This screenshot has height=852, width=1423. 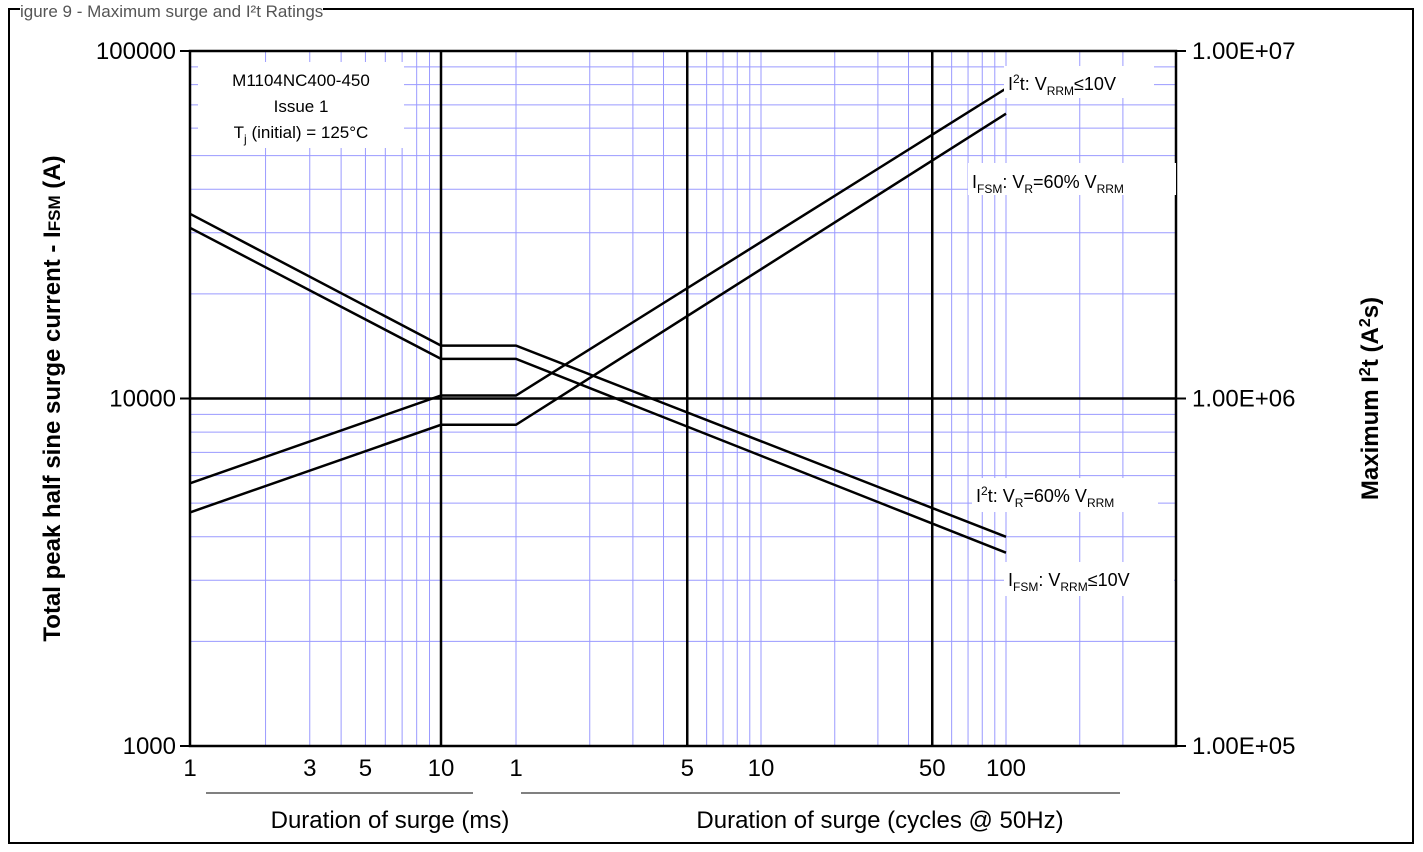 What do you see at coordinates (301, 134) in the screenshot?
I see `info-box-line: Tj (initial) = 125°C` at bounding box center [301, 134].